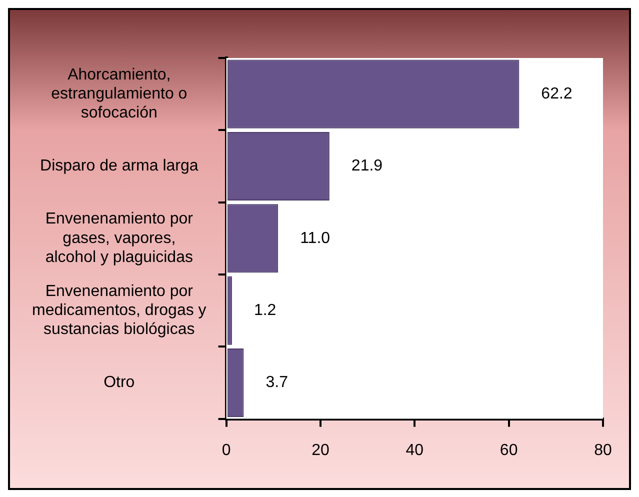  Describe the element at coordinates (415, 450) in the screenshot. I see `x-tick-label: 40` at that location.